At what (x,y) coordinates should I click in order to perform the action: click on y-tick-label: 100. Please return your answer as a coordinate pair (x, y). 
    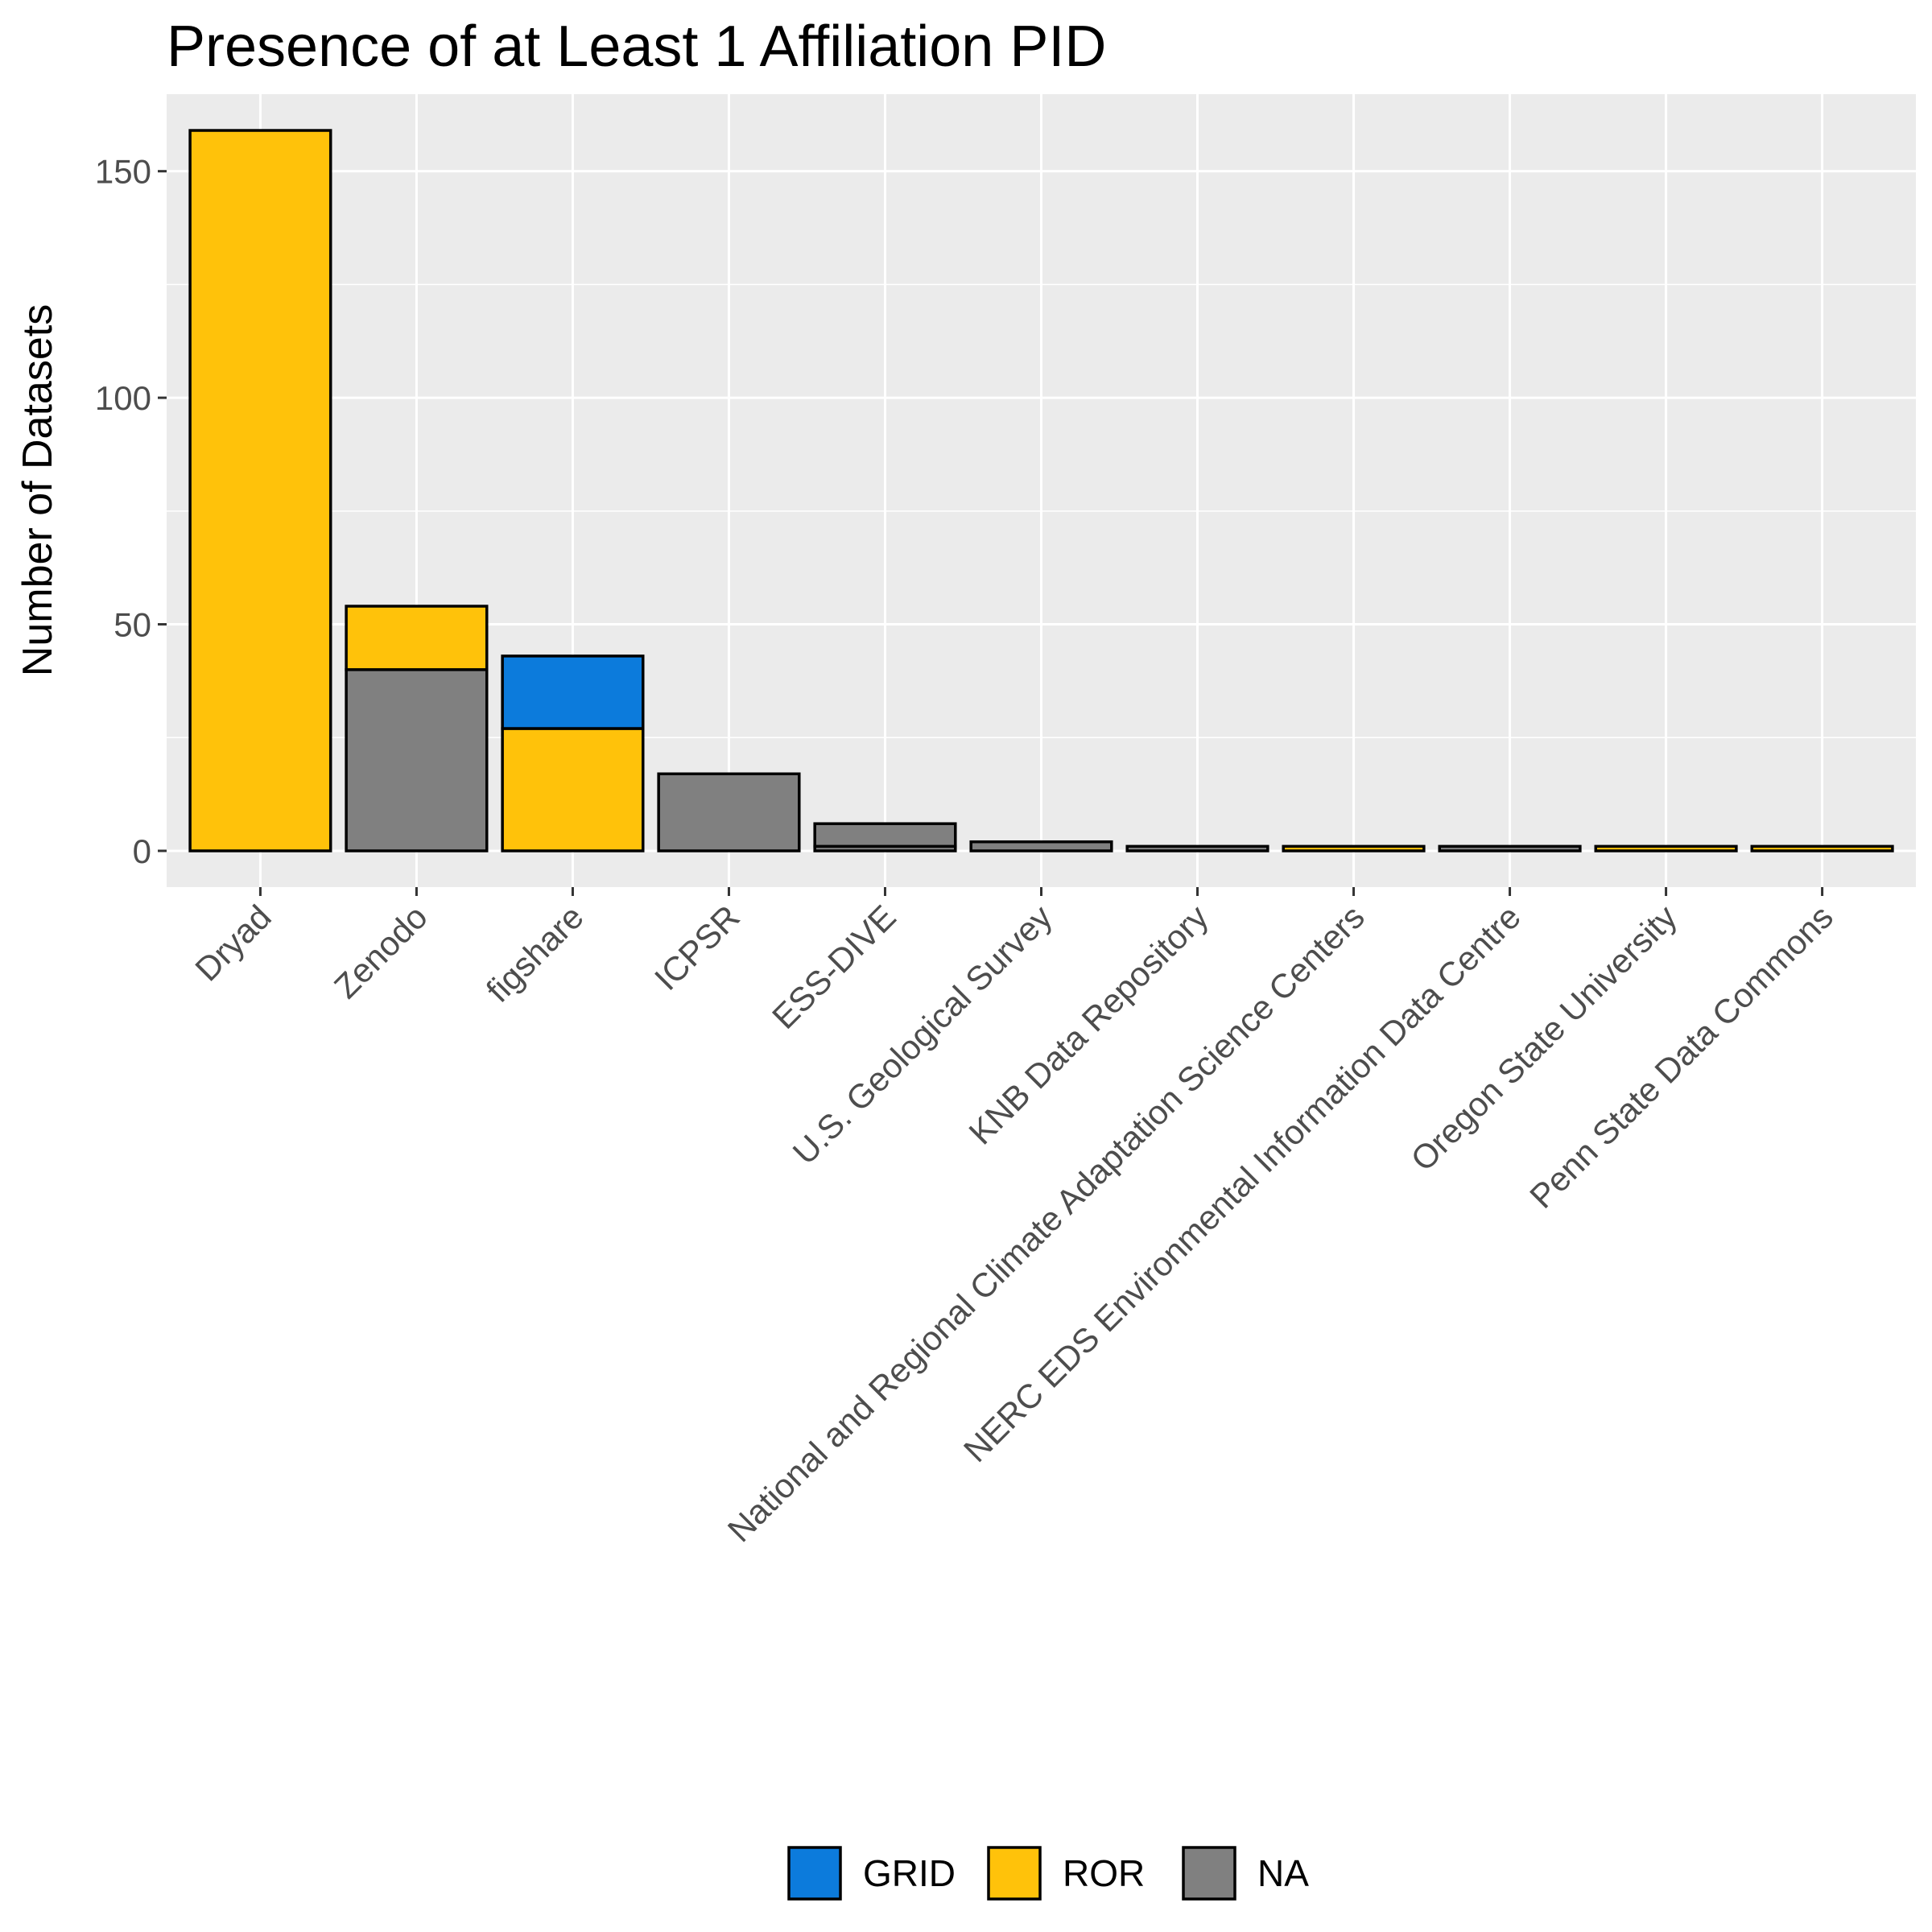
    Looking at the image, I should click on (123, 398).